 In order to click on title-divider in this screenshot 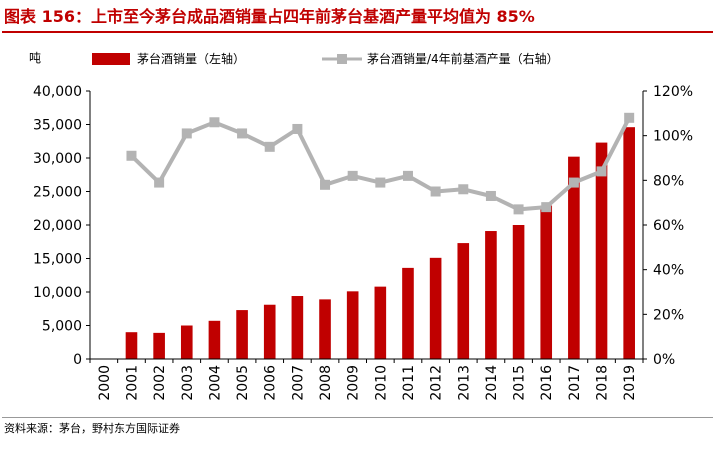, I will do `click(357, 32)`.